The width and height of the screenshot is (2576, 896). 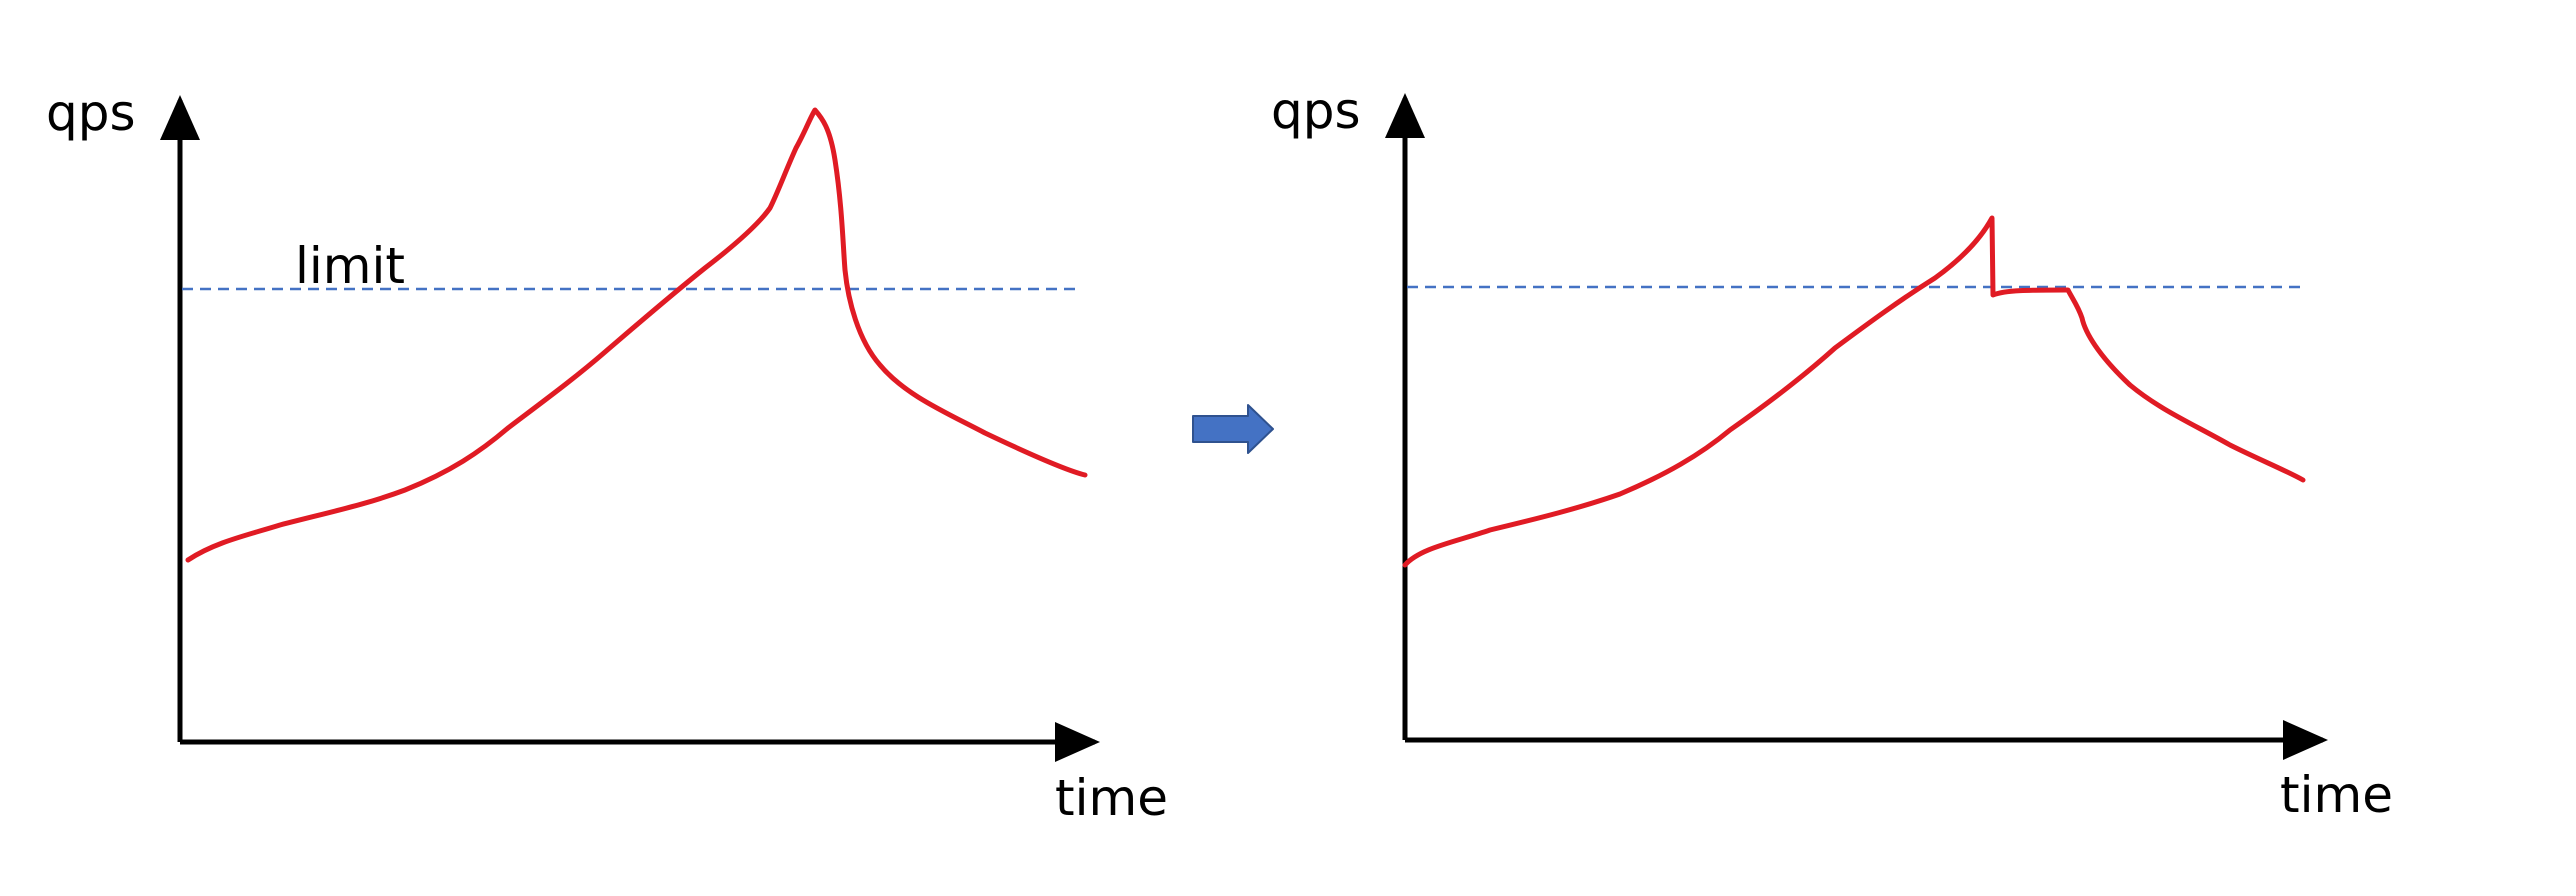 What do you see at coordinates (2336, 795) in the screenshot?
I see `after-x-axis-label: time` at bounding box center [2336, 795].